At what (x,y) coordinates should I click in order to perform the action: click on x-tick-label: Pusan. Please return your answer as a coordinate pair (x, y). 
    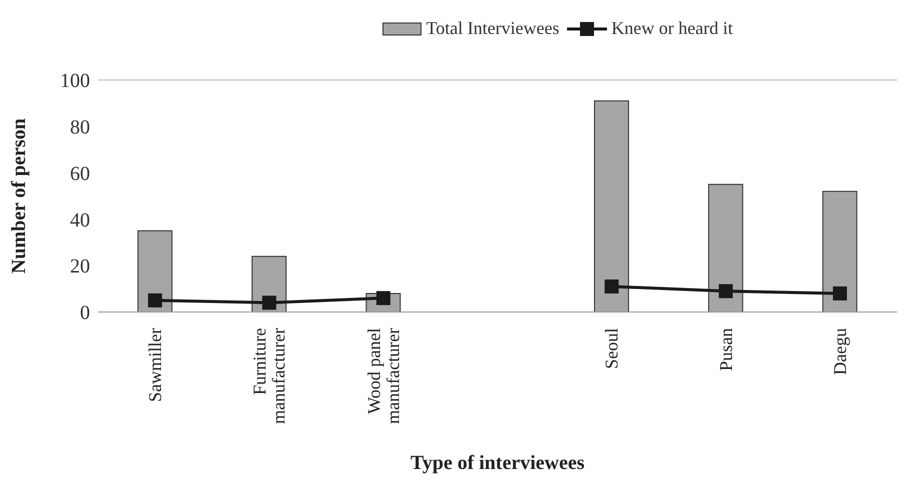
    Looking at the image, I should click on (726, 350).